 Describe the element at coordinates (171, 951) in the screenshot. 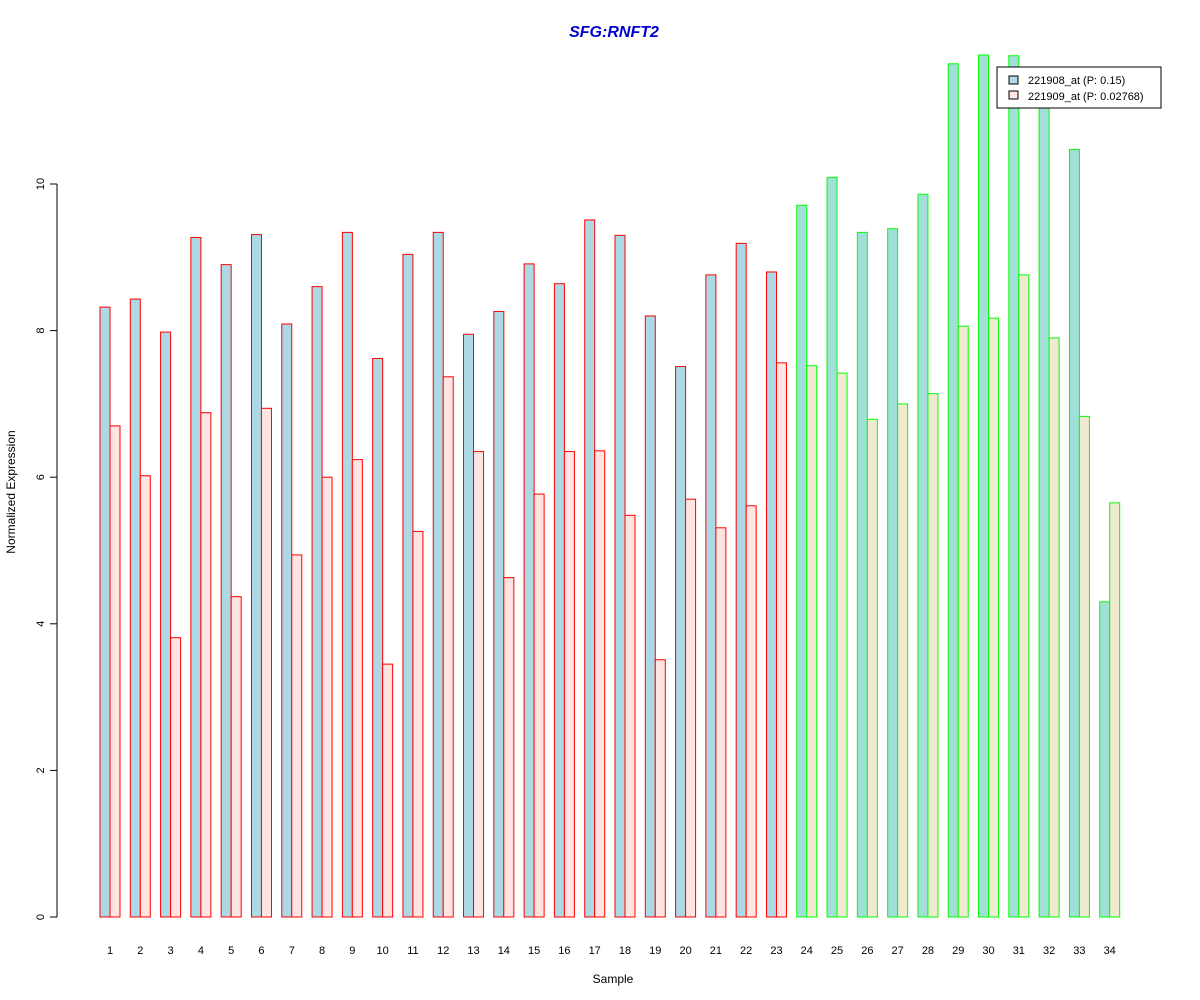

I see `x-tick-label: 3` at that location.